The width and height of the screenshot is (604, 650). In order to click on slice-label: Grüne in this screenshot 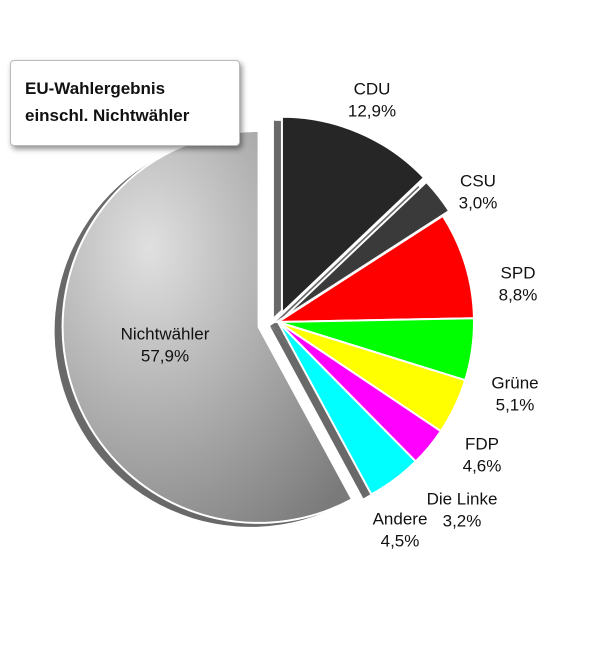, I will do `click(514, 382)`.